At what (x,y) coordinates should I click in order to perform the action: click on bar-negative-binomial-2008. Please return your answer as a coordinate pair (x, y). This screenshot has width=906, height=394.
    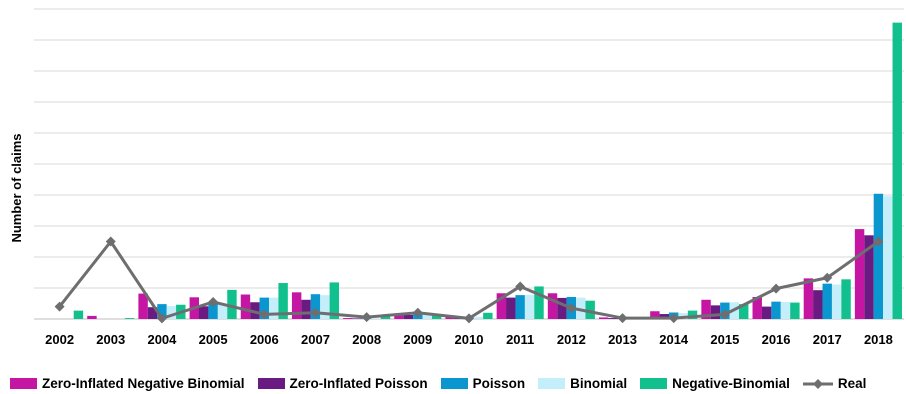
    Looking at the image, I should click on (385, 317).